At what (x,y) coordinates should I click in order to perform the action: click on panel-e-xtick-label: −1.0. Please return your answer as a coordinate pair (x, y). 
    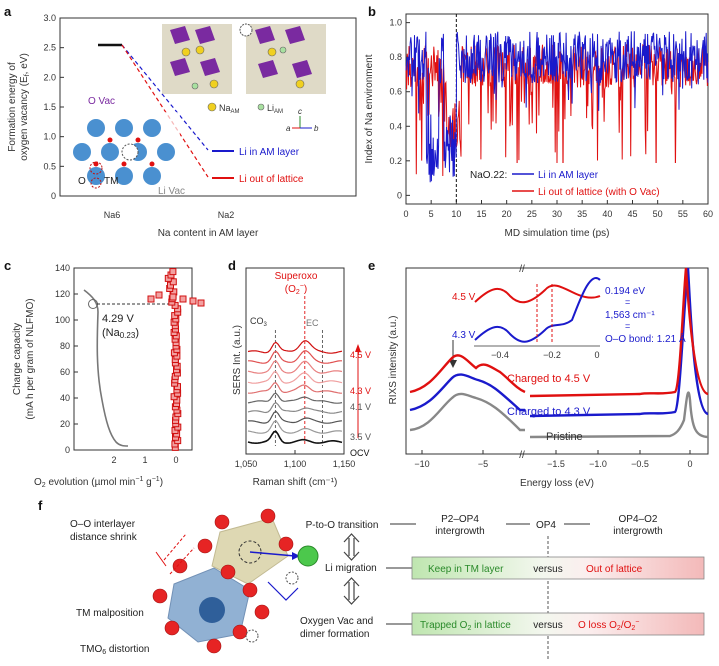
    Looking at the image, I should click on (598, 464).